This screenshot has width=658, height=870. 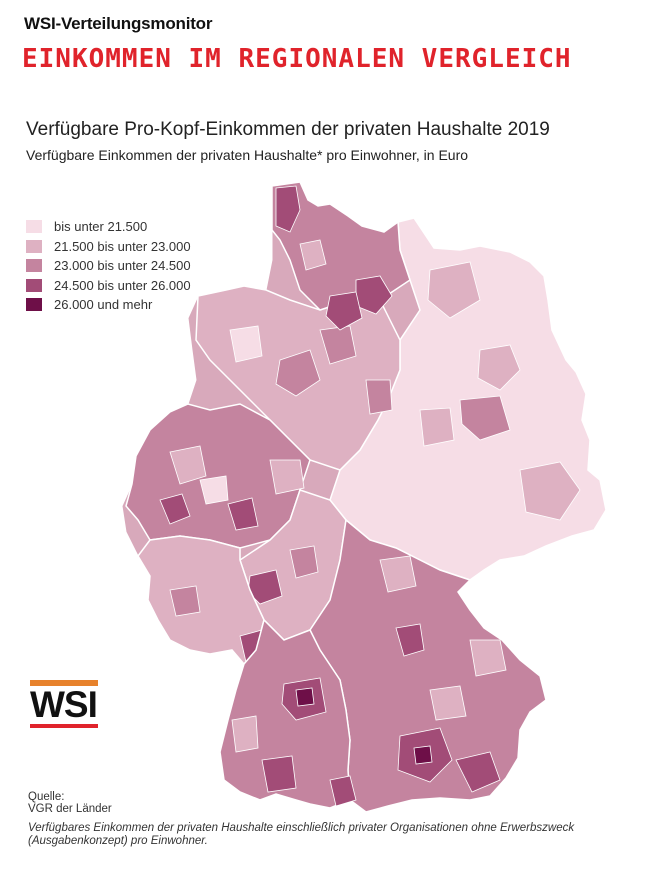 I want to click on region-bw-lake, so click(x=343, y=791).